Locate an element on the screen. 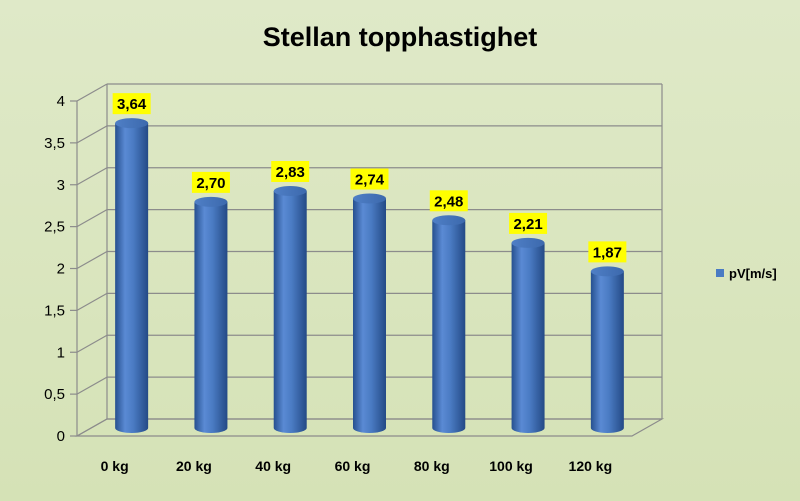 This screenshot has width=800, height=501. chart-title: Stellan topphastighet is located at coordinates (400, 37).